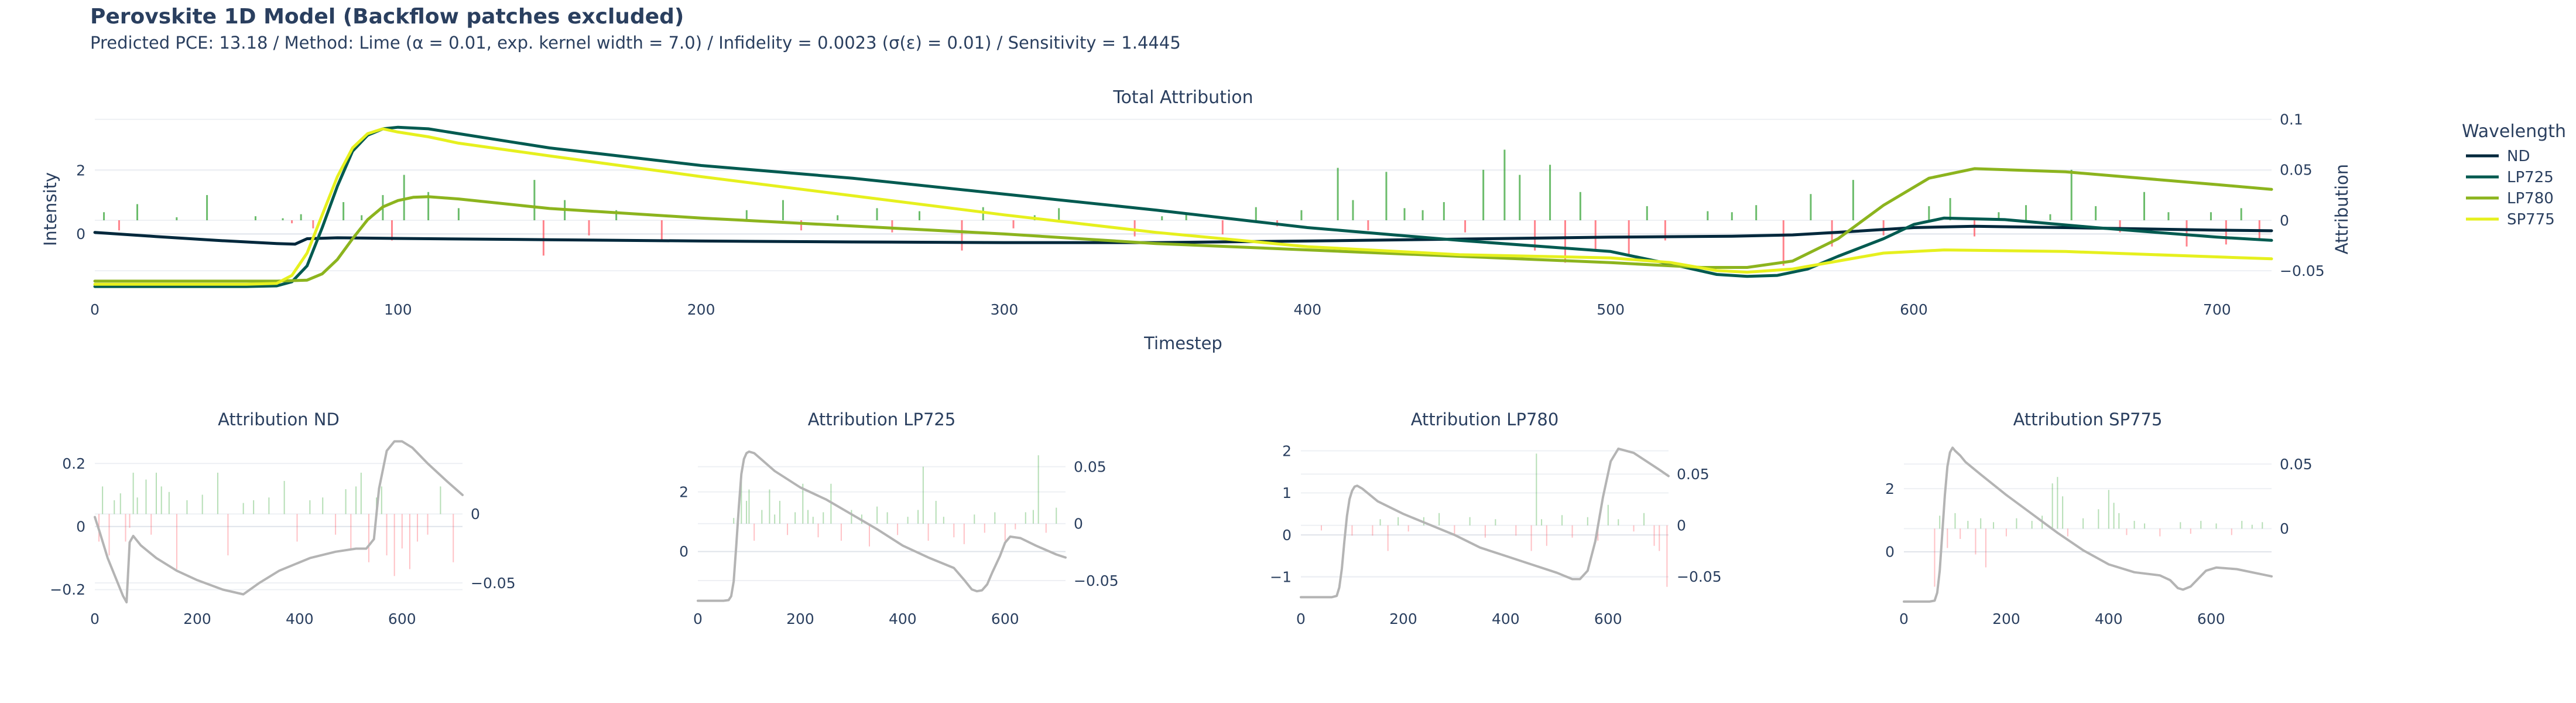 This screenshot has width=2576, height=703. I want to click on legend-item-lp725: LP725, so click(2510, 177).